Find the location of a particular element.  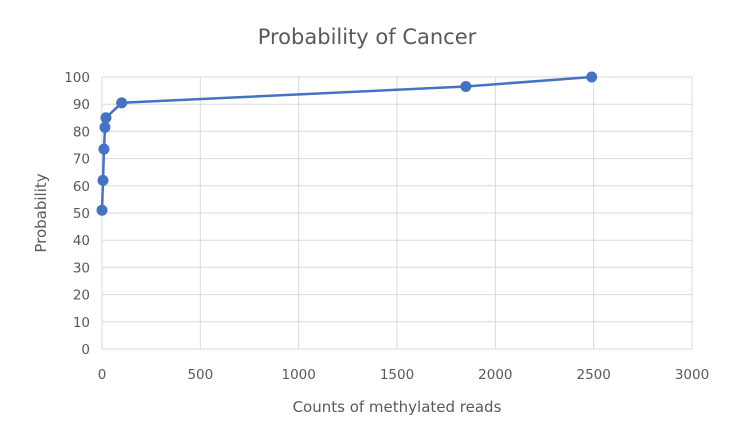

y-tick-label: 30 is located at coordinates (81, 268).